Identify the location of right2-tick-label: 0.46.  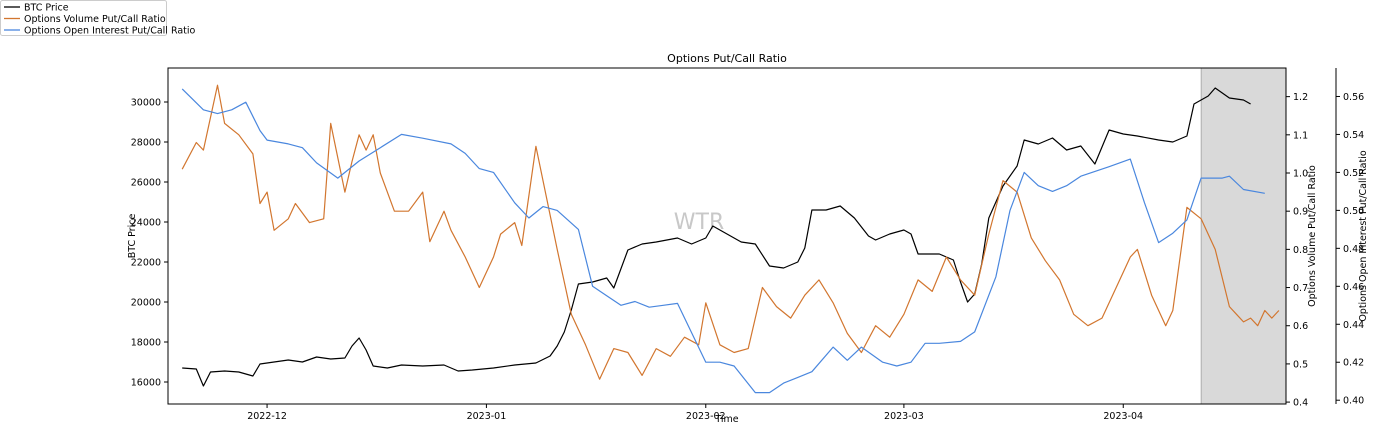
(1353, 287).